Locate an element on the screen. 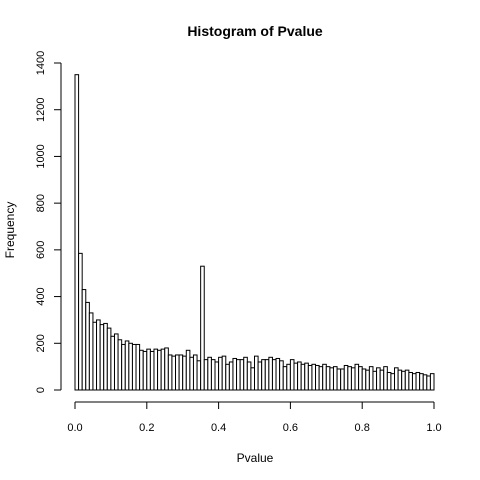  x-tick-label: 0.8 is located at coordinates (362, 428).